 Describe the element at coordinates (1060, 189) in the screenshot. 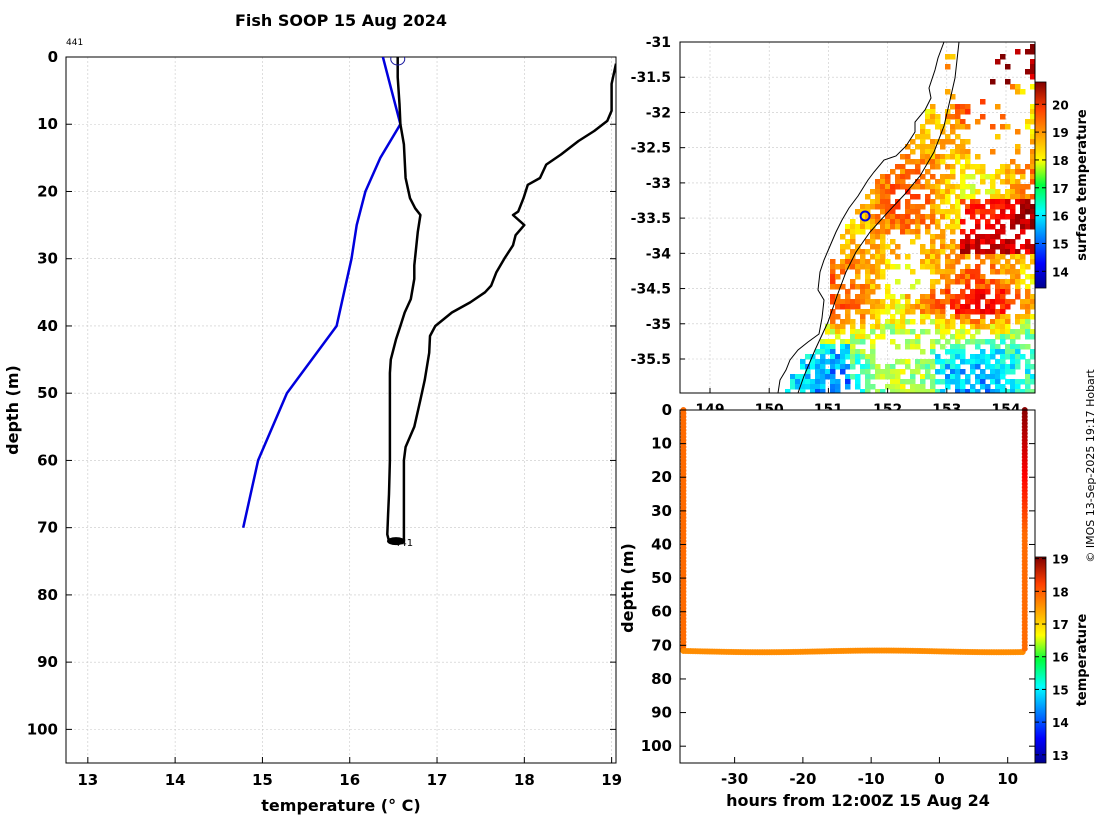

I see `sst-colorbar-tick-label: 17` at that location.